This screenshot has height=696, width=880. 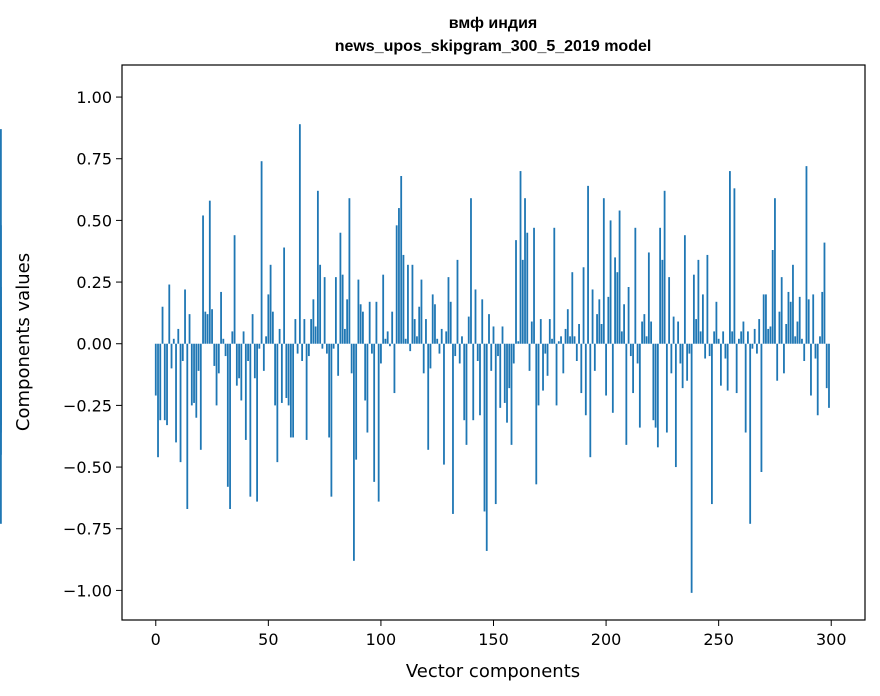 I want to click on chart-title-line2: news_upos_skipgram_300_5_2019 model, so click(x=493, y=46).